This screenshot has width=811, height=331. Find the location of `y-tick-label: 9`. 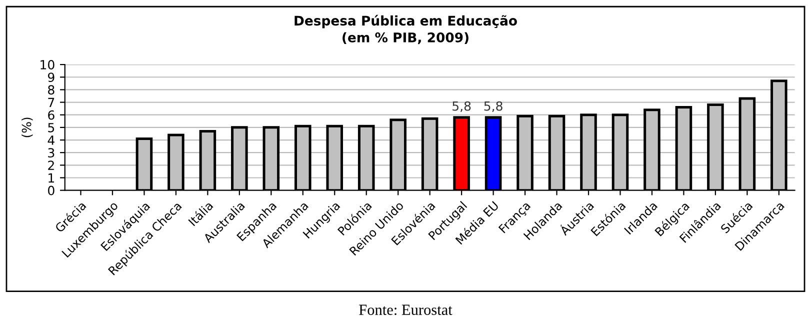

y-tick-label: 9 is located at coordinates (51, 77).